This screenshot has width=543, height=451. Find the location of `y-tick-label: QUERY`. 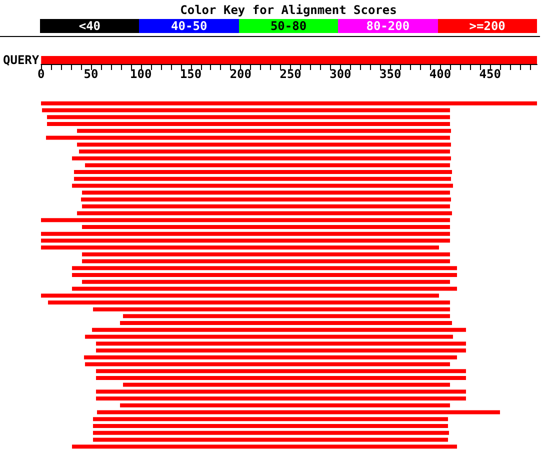

y-tick-label: QUERY is located at coordinates (21, 60).